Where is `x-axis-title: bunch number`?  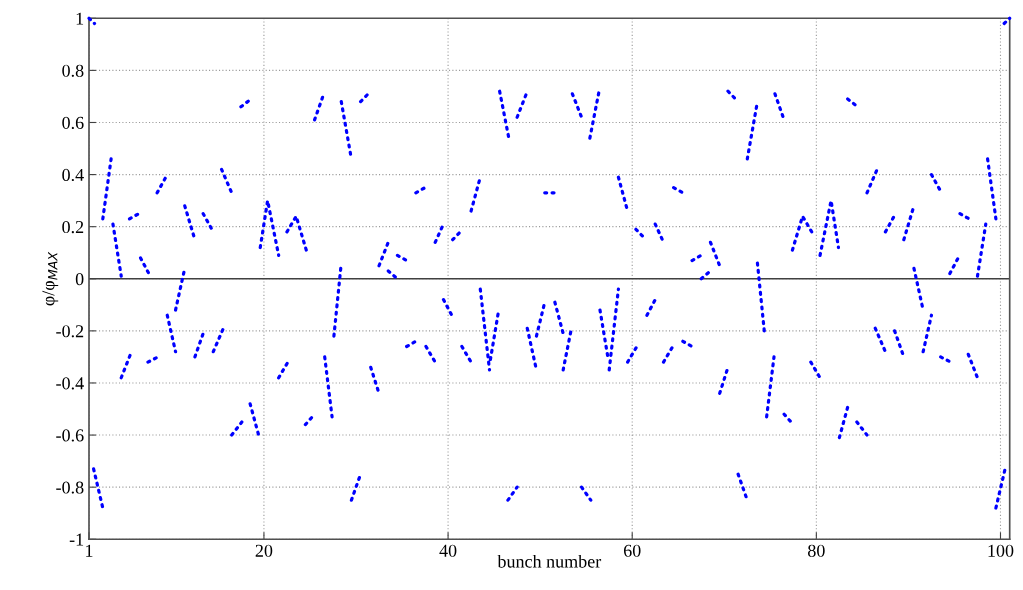
x-axis-title: bunch number is located at coordinates (549, 561).